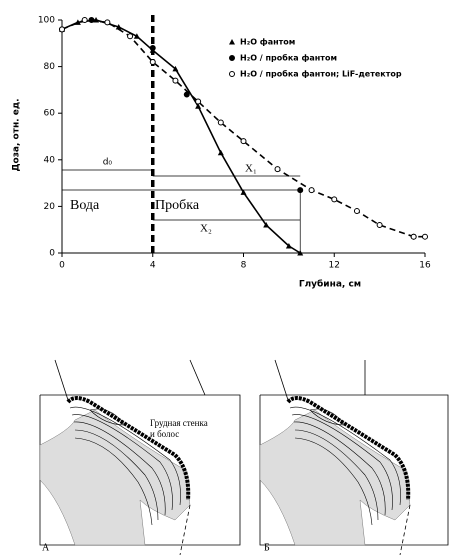 The image size is (453, 555). I want to click on annotation: Вода, so click(85, 205).